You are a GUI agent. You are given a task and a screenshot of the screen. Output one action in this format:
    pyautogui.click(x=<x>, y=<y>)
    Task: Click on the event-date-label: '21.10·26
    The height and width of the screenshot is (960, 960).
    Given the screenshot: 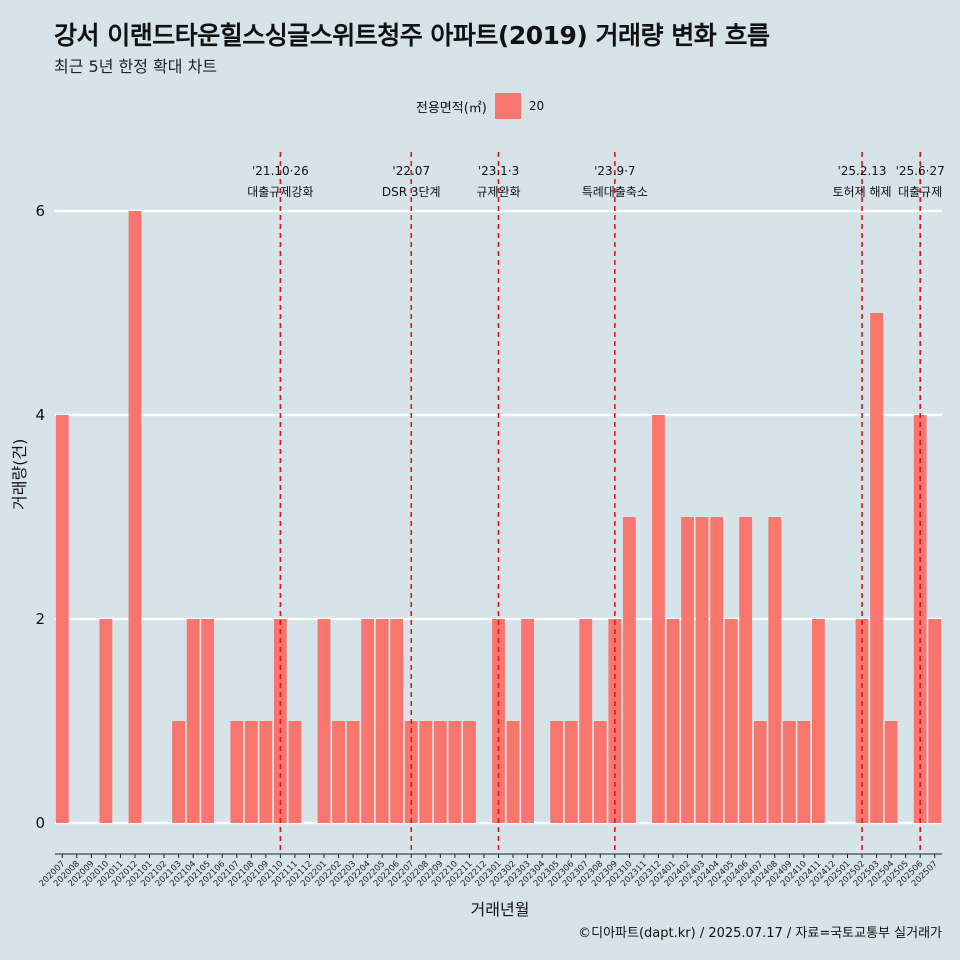 What is the action you would take?
    pyautogui.click(x=280, y=171)
    